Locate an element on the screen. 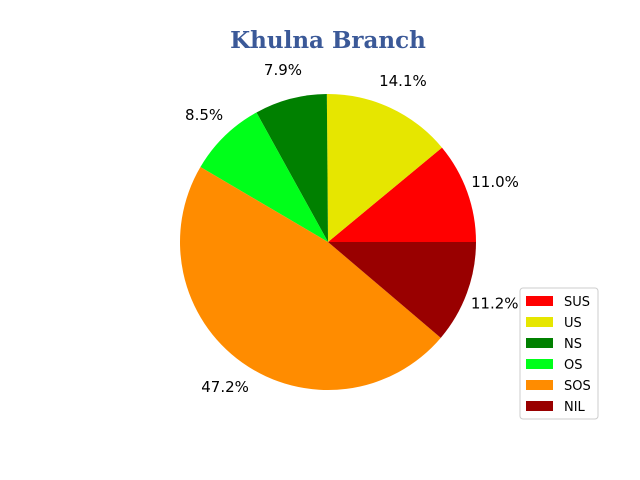 This screenshot has height=480, width=640. percent-label-sos: 47.2% is located at coordinates (225, 387).